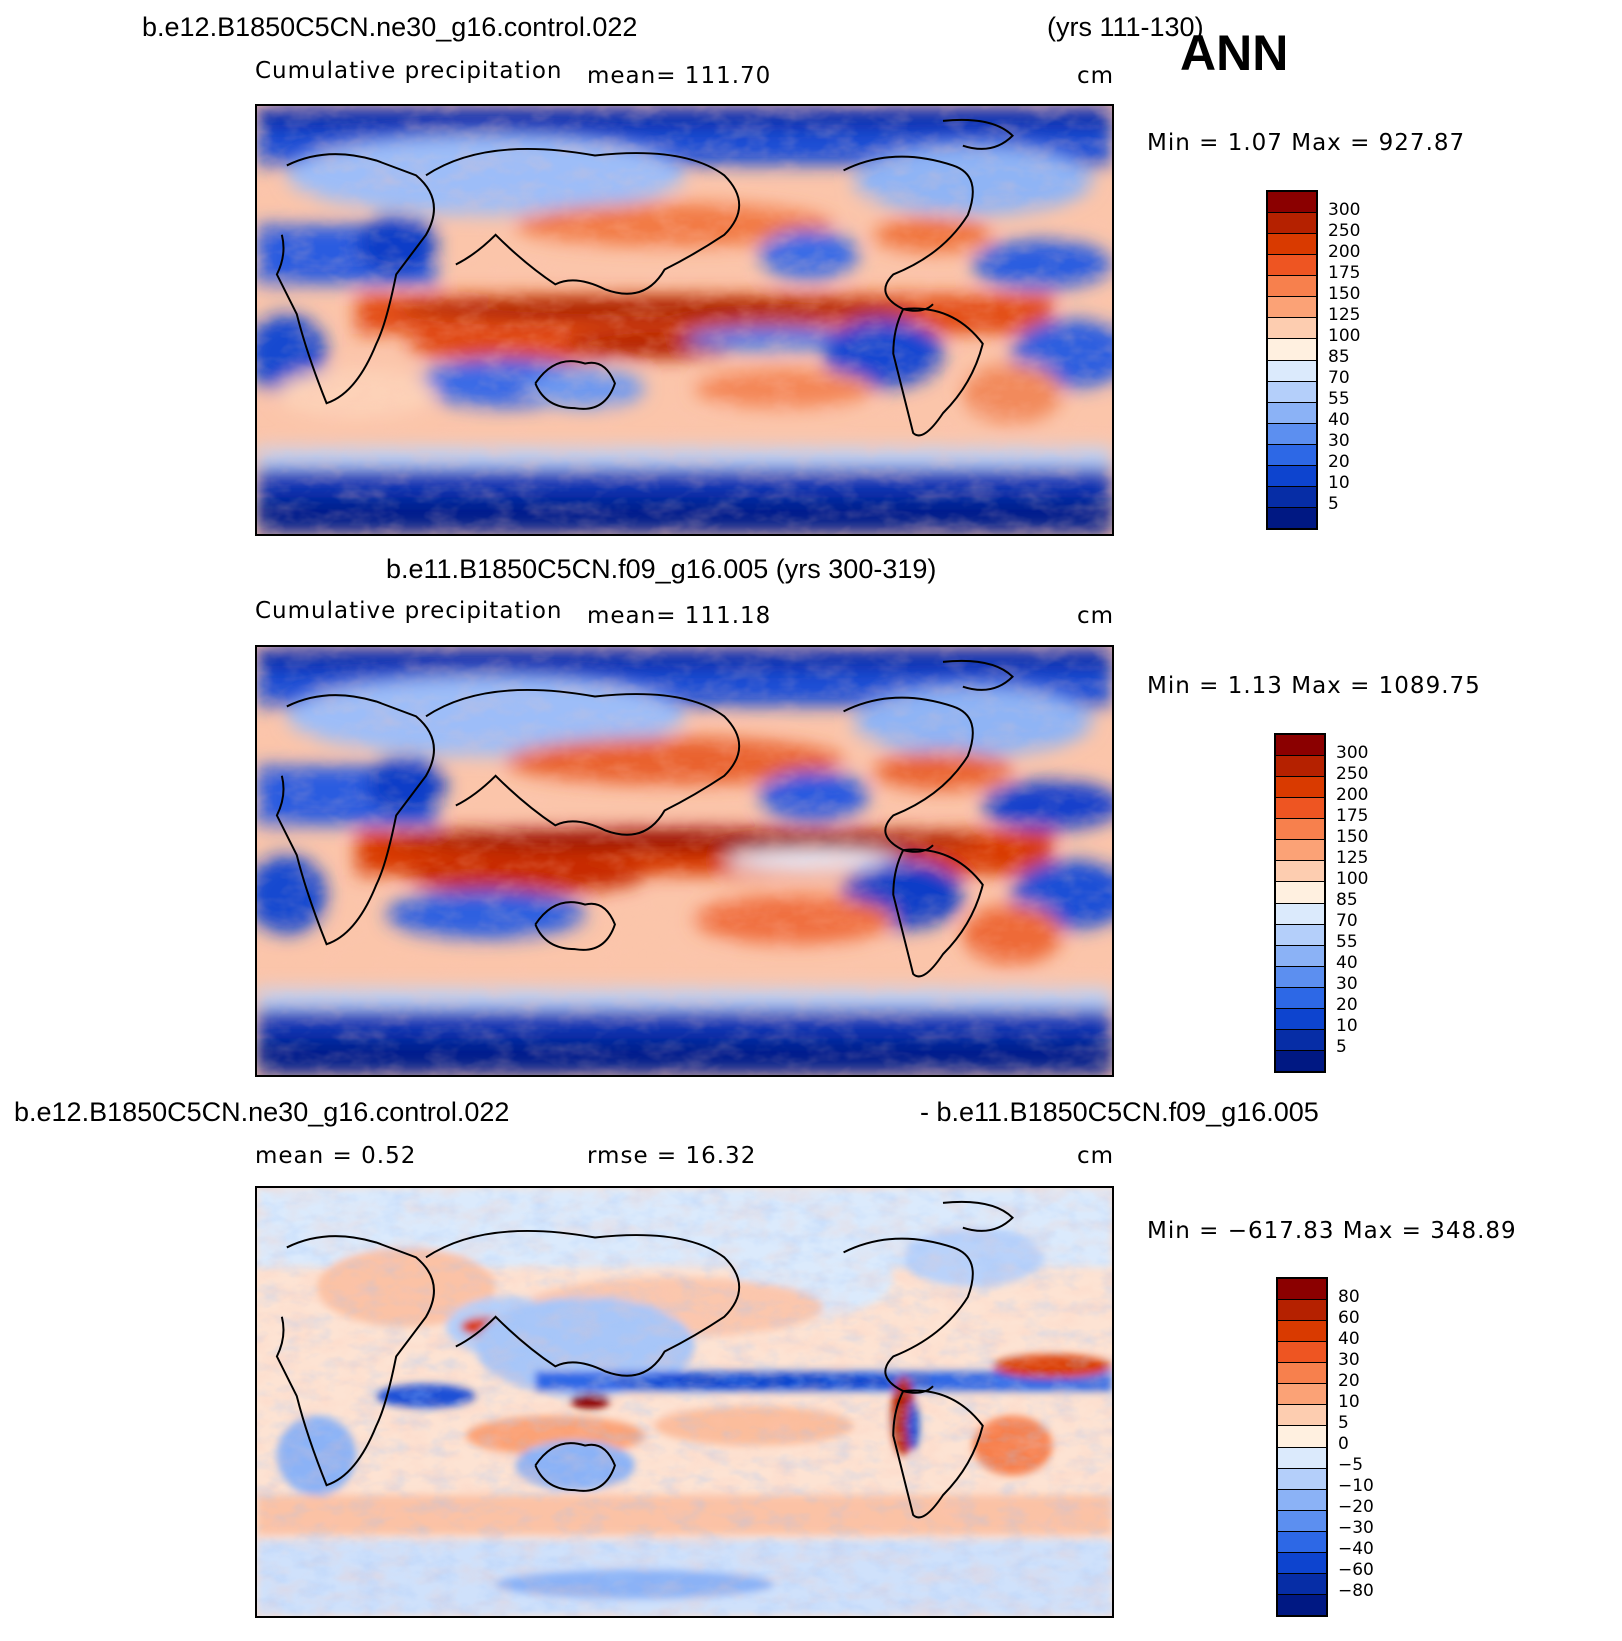 Image resolution: width=1622 pixels, height=1641 pixels. Describe the element at coordinates (1096, 1156) in the screenshot. I see `panel3-units: cm` at that location.